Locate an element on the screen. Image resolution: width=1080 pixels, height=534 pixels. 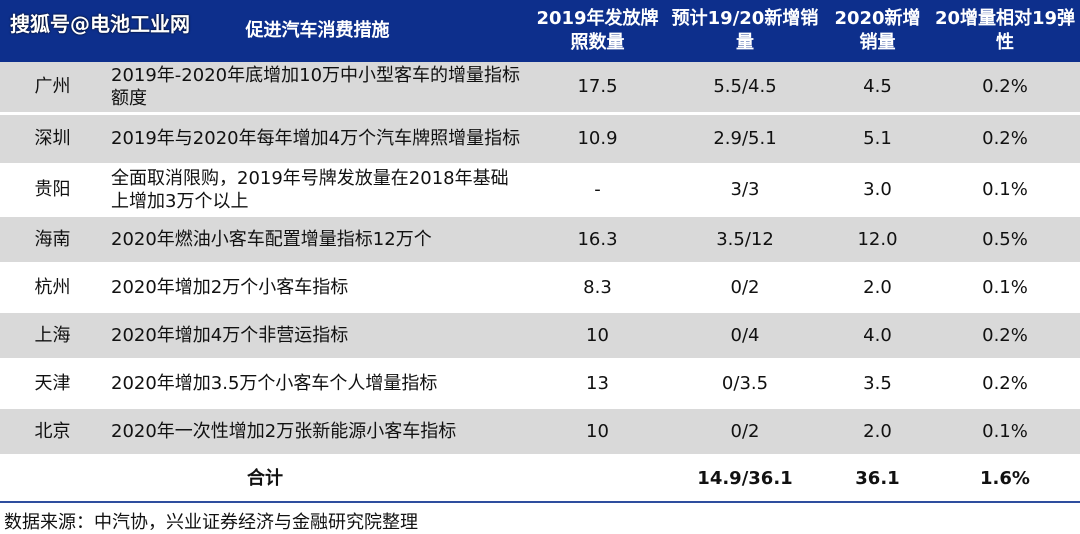
value-cell: - is located at coordinates (597, 190).